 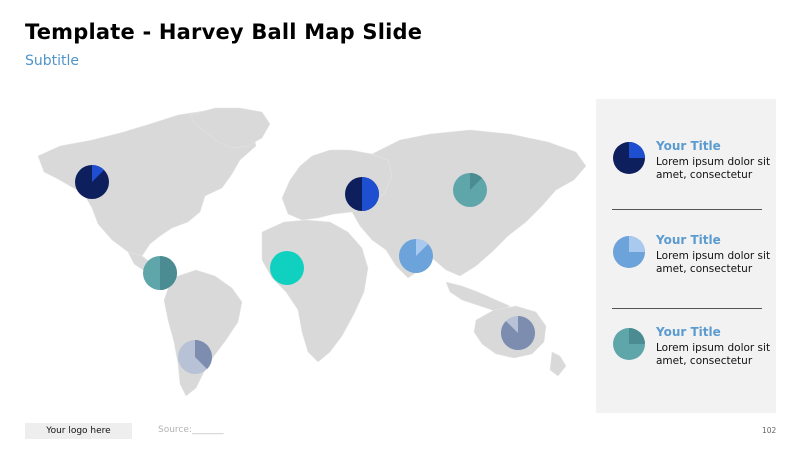 What do you see at coordinates (478, 297) in the screenshot?
I see `southeast-asia-shape` at bounding box center [478, 297].